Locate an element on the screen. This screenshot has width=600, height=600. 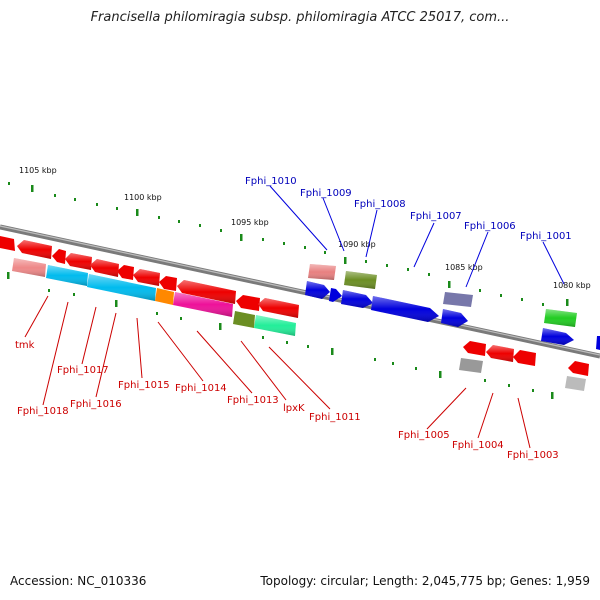
gene-blue-small is located at coordinates (335, 295).